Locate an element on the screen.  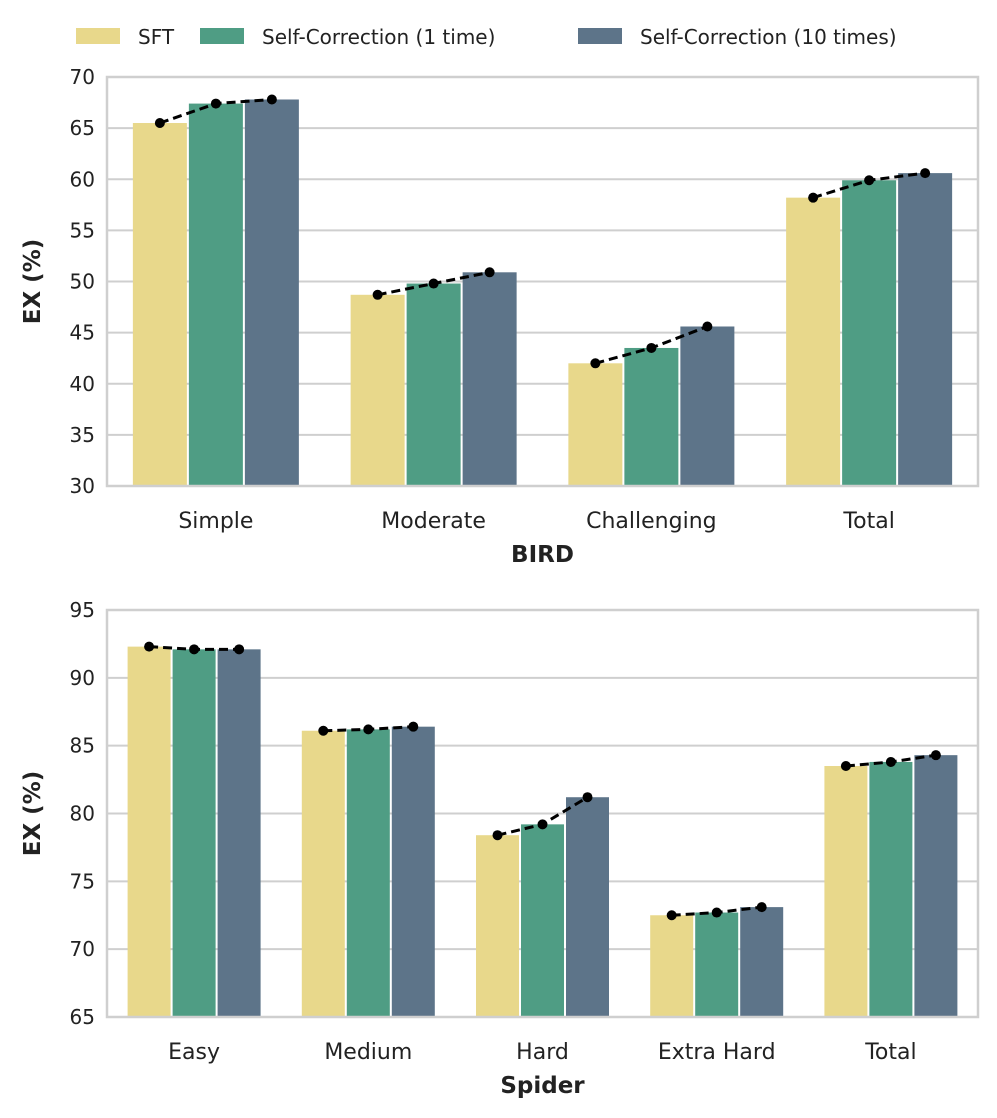
y-tick-label: 90 is located at coordinates (82, 678).